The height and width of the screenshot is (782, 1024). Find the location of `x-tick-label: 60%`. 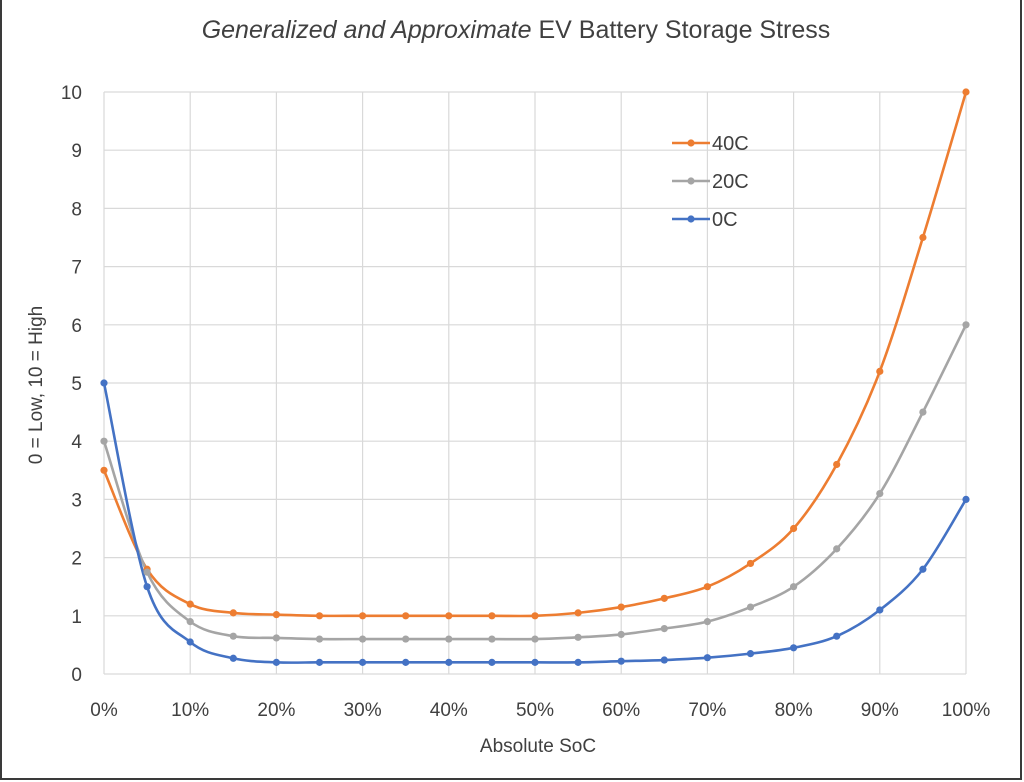

x-tick-label: 60% is located at coordinates (621, 710).